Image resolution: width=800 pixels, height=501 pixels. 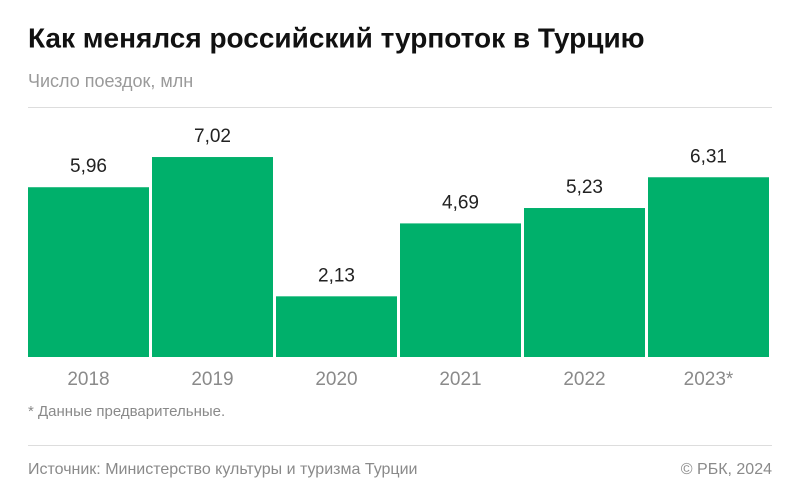 What do you see at coordinates (726, 469) in the screenshot?
I see `copyright: © РБК, 2024` at bounding box center [726, 469].